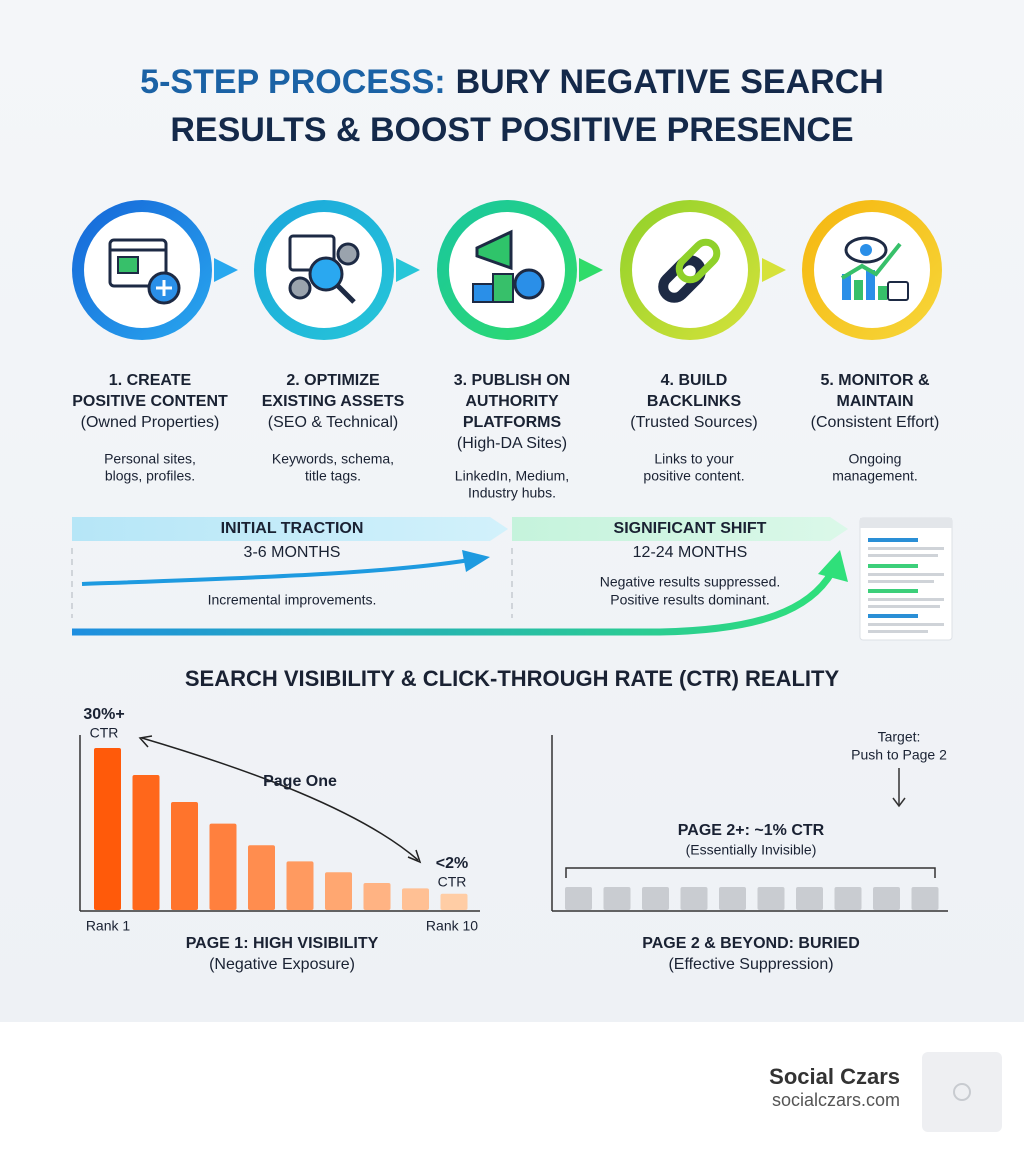 This screenshot has width=1024, height=1154. What do you see at coordinates (512, 380) in the screenshot?
I see `step-title: 3. PUBLISH ON` at bounding box center [512, 380].